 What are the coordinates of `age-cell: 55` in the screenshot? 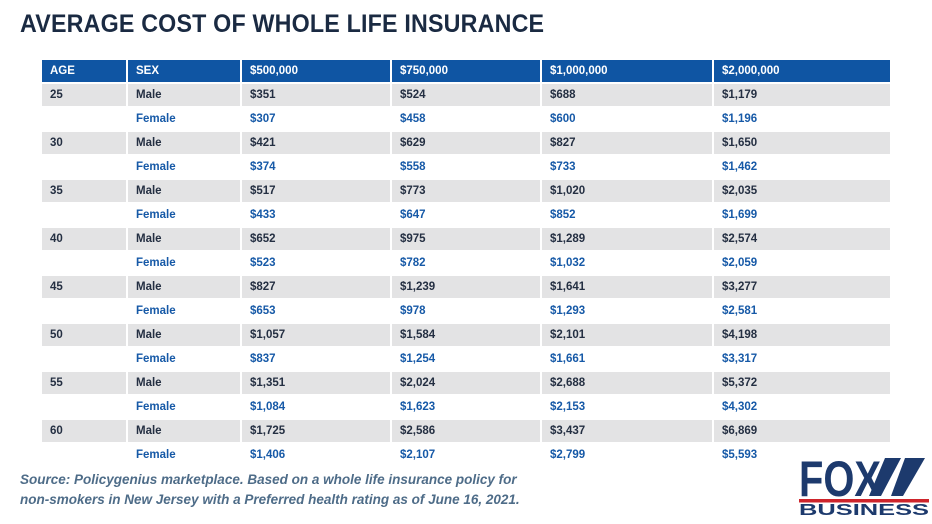 It's located at (84, 383).